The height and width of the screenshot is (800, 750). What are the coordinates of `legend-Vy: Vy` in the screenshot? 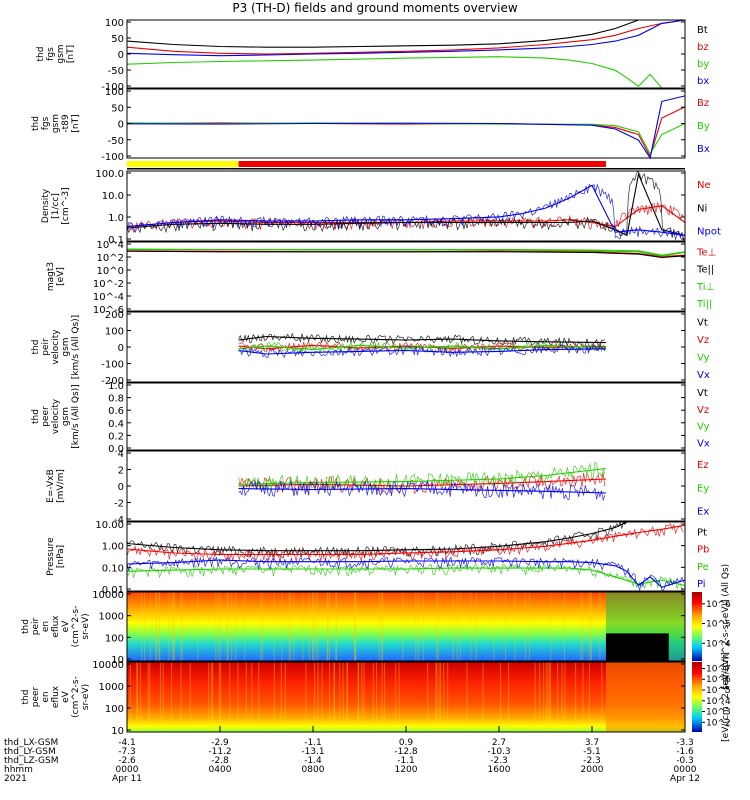 It's located at (703, 427).